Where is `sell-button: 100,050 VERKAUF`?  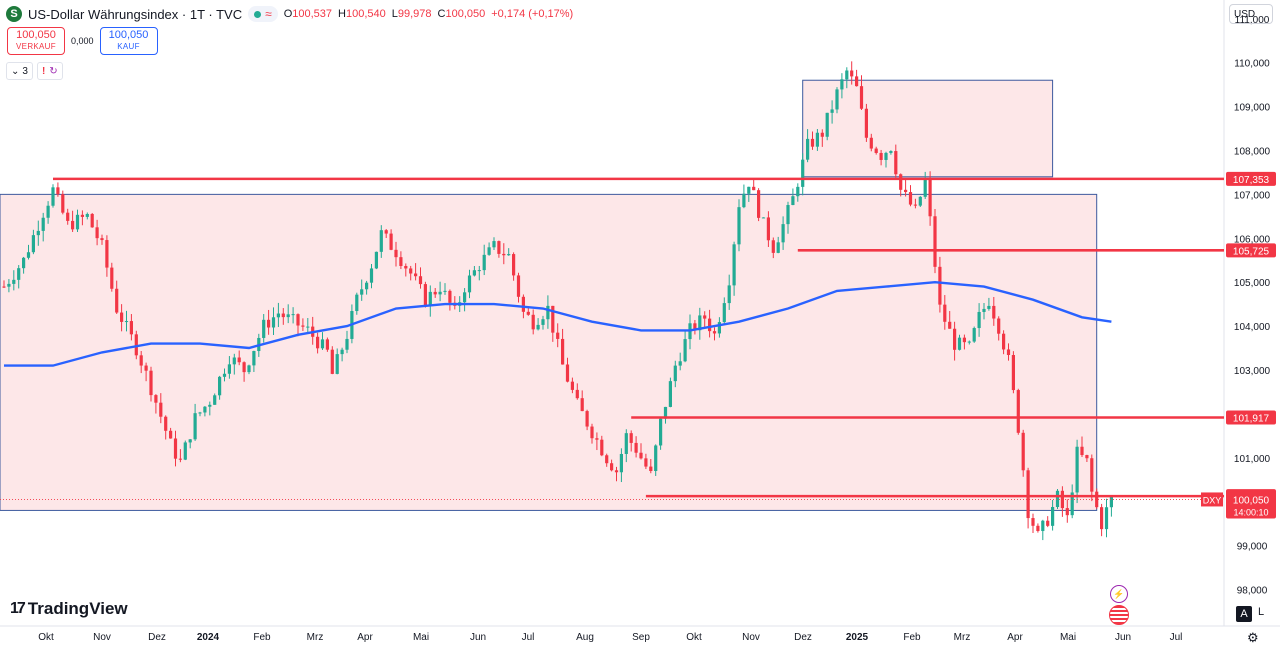
sell-button: 100,050 VERKAUF is located at coordinates (36, 41).